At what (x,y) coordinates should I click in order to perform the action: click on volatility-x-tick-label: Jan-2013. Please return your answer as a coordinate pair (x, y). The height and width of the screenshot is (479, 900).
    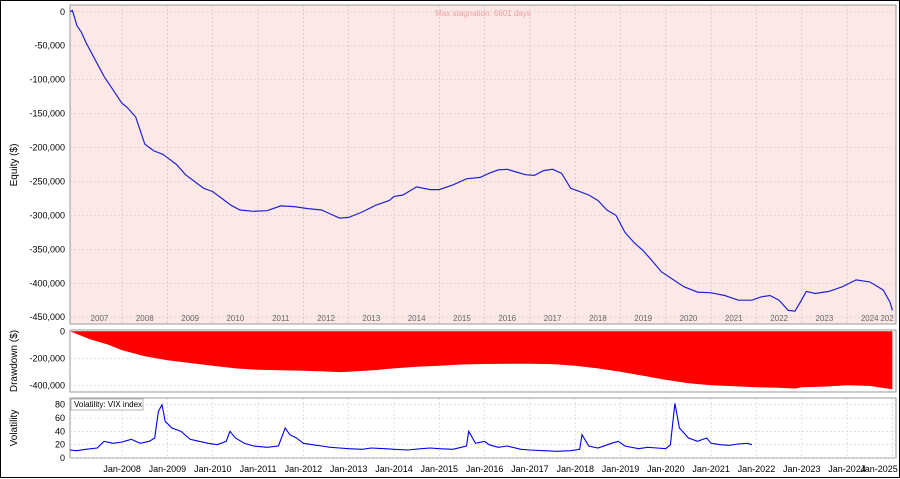
    Looking at the image, I should click on (349, 469).